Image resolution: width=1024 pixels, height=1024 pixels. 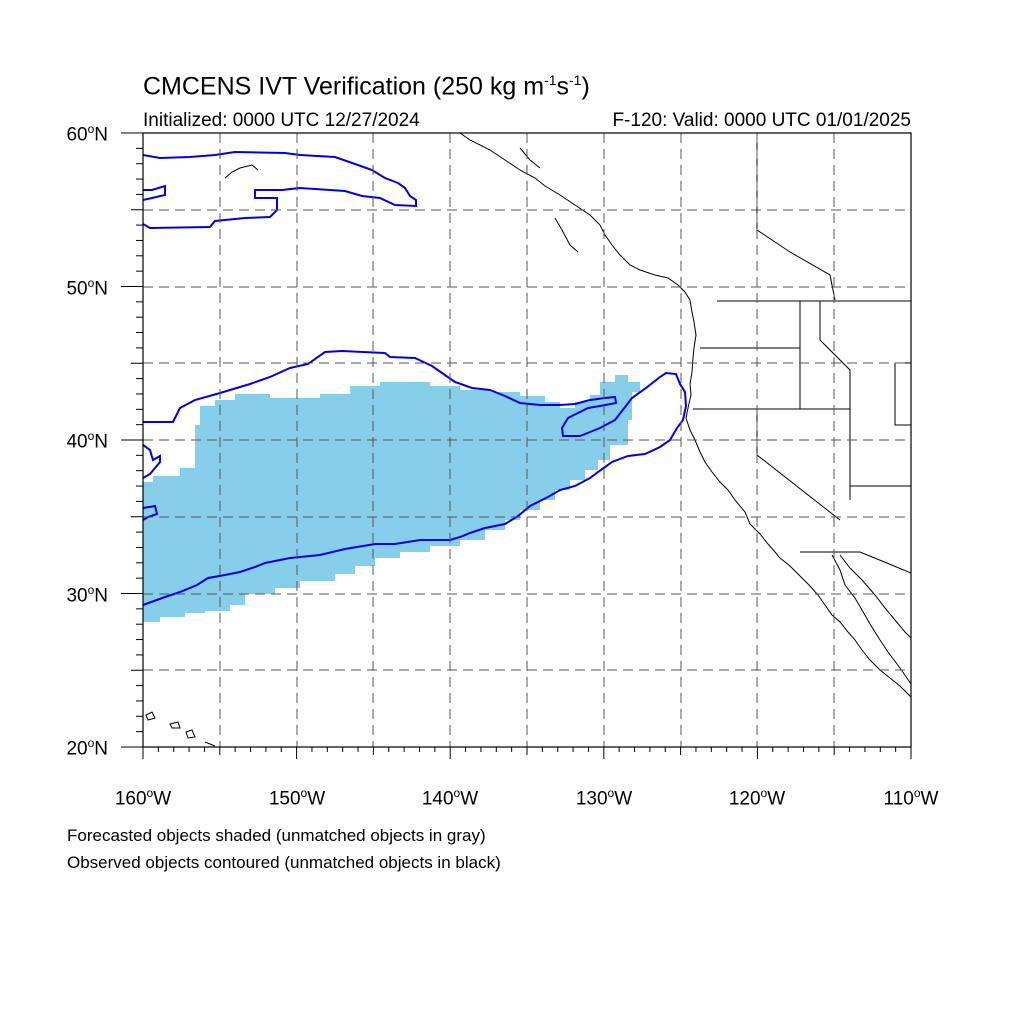 What do you see at coordinates (87, 134) in the screenshot?
I see `lat-label-60: 60oN` at bounding box center [87, 134].